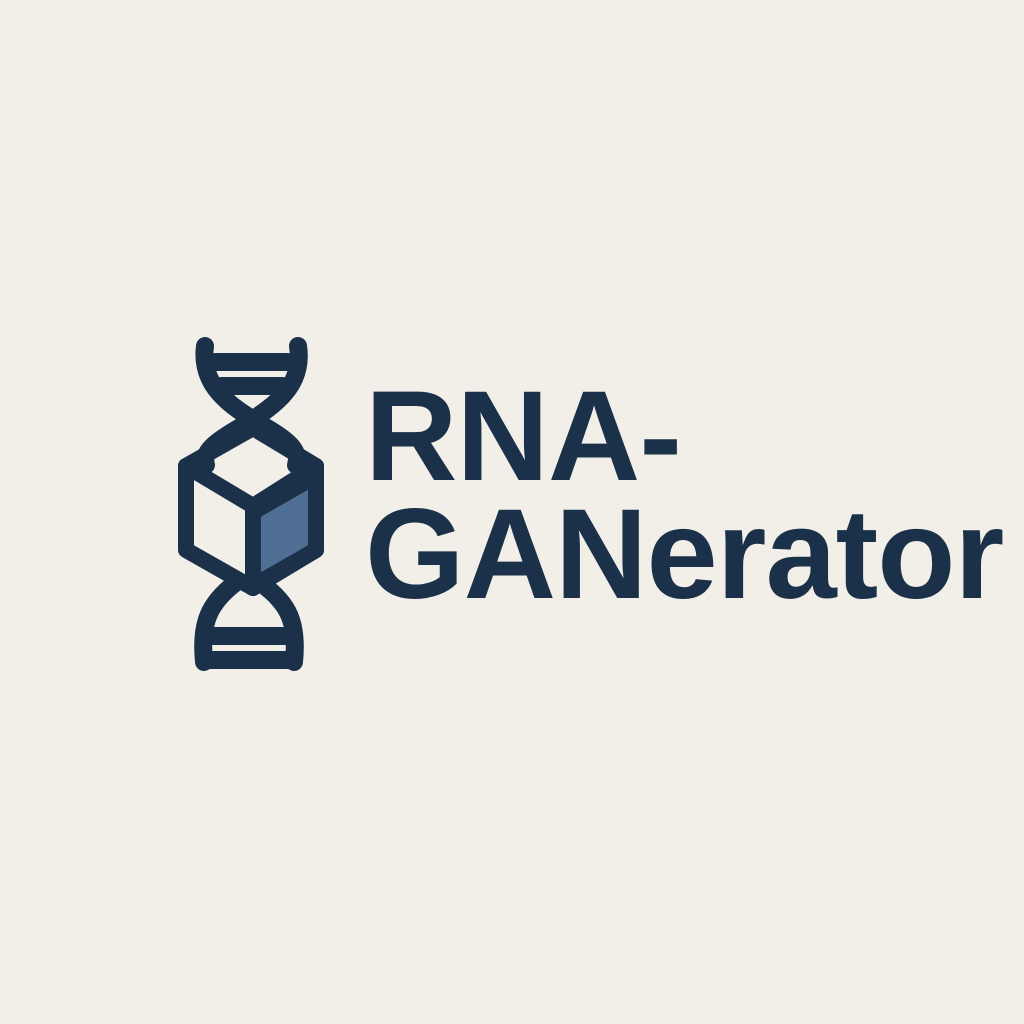 This screenshot has height=1024, width=1024. I want to click on brand-name-line-2: GANerator, so click(684, 554).